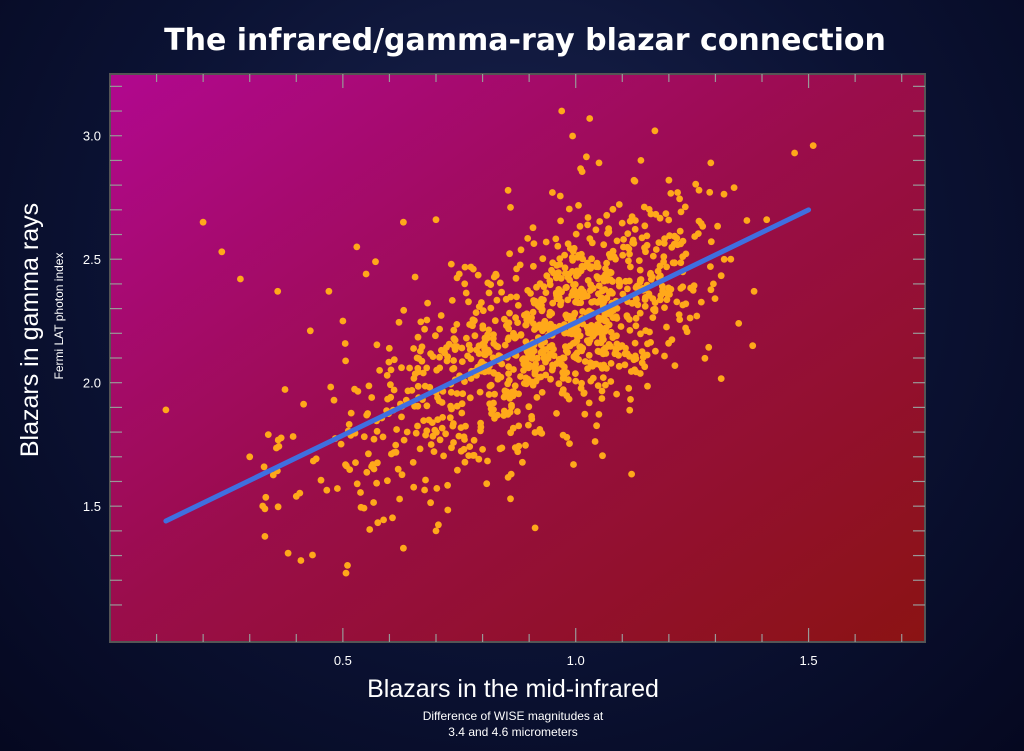 This screenshot has width=1024, height=751. I want to click on y-tick-label: 2.0, so click(92, 383).